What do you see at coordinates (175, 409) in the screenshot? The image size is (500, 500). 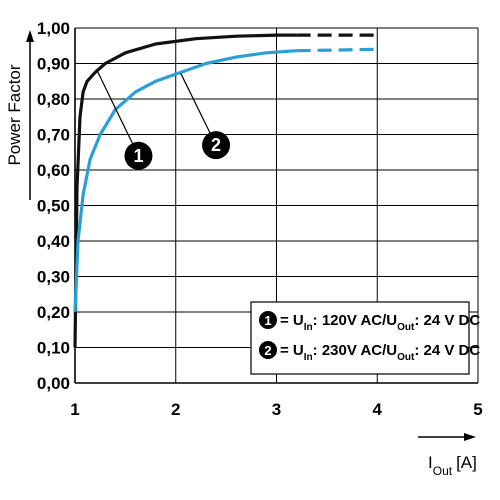 I see `x-tick-label: 2` at bounding box center [175, 409].